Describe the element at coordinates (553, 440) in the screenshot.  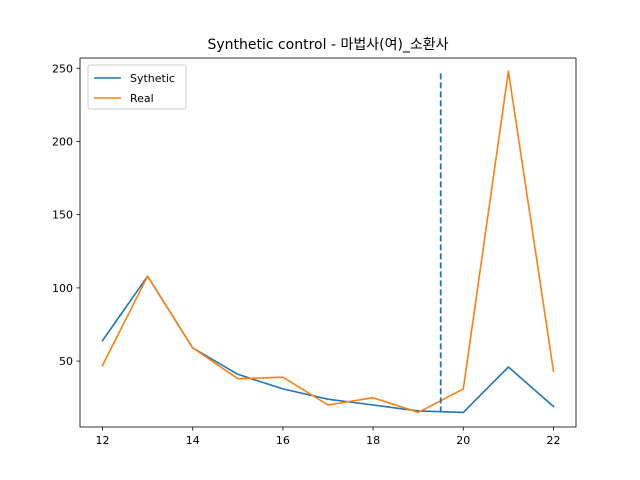
I see `x-tick-label-5: 22` at that location.